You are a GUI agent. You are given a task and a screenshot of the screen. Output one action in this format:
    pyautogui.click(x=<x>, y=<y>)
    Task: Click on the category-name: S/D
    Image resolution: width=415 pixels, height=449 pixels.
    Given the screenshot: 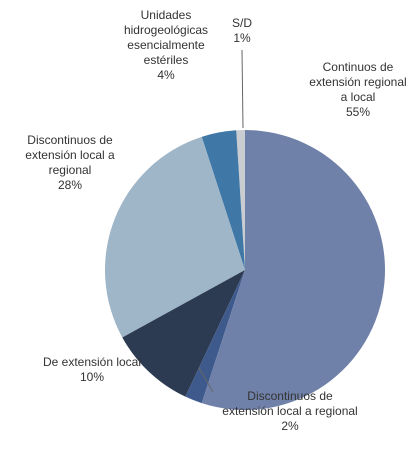 What is the action you would take?
    pyautogui.click(x=241, y=23)
    